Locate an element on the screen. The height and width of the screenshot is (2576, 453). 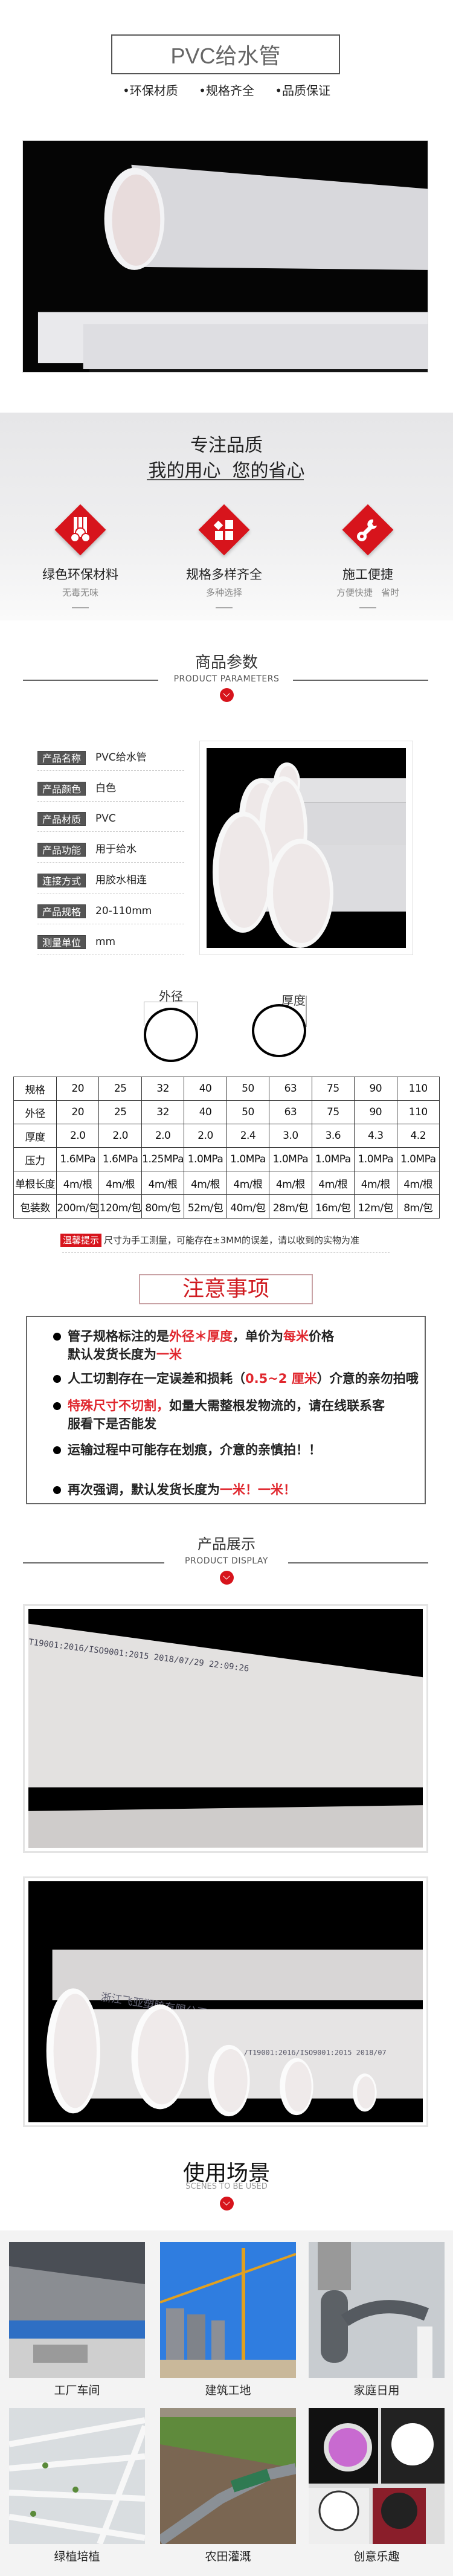
display-section-title: 产品展示 is located at coordinates (226, 1544).